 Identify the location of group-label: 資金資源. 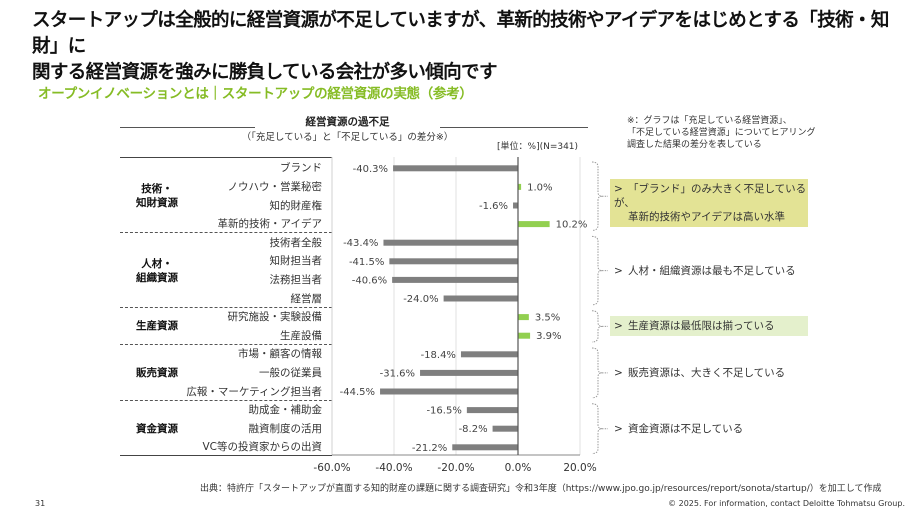
(157, 429).